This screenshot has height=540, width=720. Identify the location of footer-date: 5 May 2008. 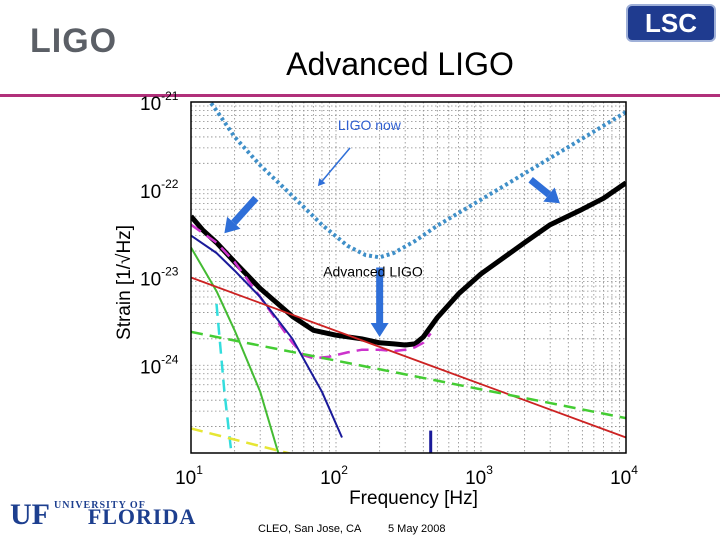
(417, 529).